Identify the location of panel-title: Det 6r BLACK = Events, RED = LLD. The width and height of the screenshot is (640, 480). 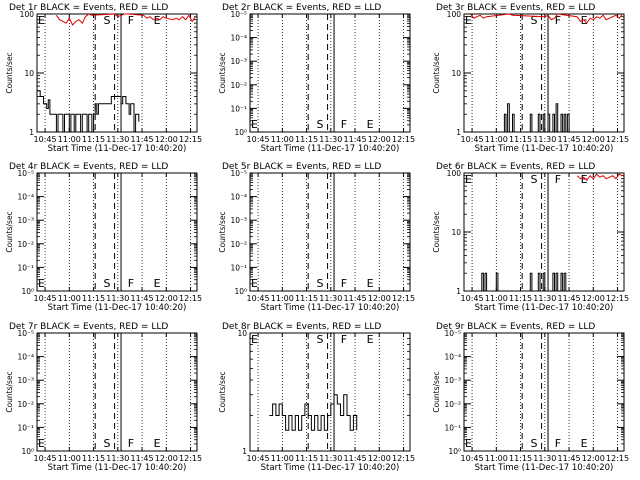
(515, 167).